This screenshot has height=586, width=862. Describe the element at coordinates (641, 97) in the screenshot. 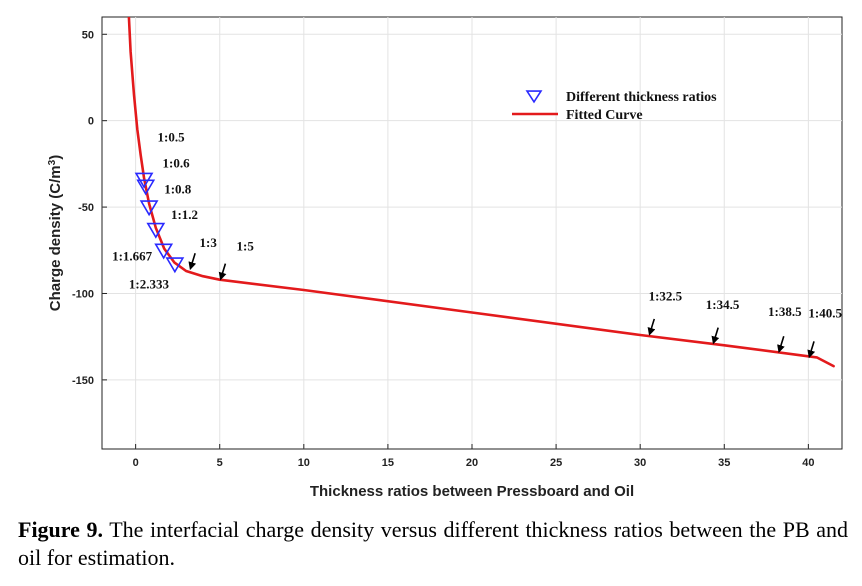

I see `legend-label-different-thickness-ratios: Different thickness ratios` at that location.